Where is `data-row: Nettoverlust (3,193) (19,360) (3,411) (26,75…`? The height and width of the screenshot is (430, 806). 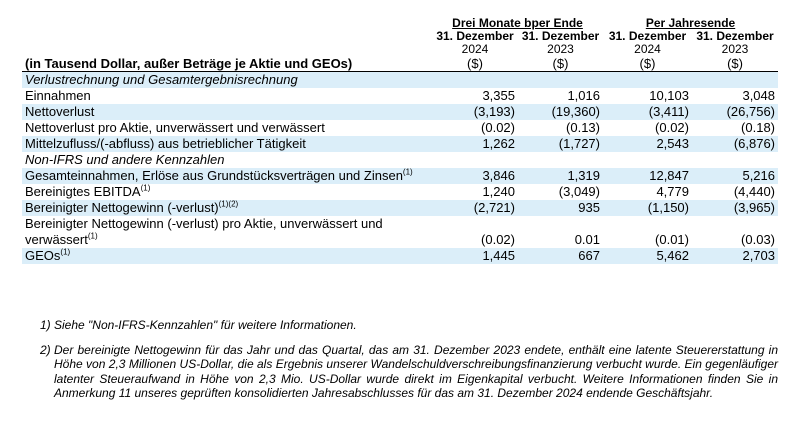 data-row: Nettoverlust (3,193) (19,360) (3,411) (26,75… is located at coordinates (400, 112).